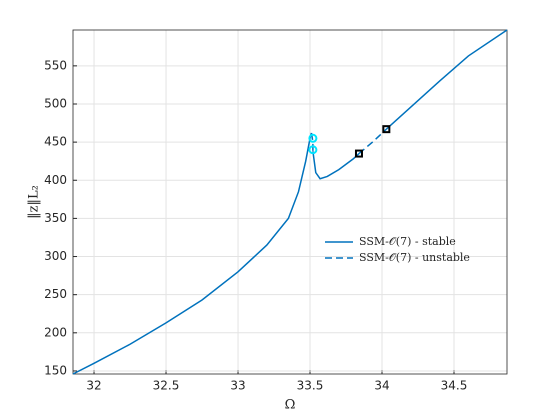  I want to click on y-axis-label: ‖z‖L₂, so click(34, 202).